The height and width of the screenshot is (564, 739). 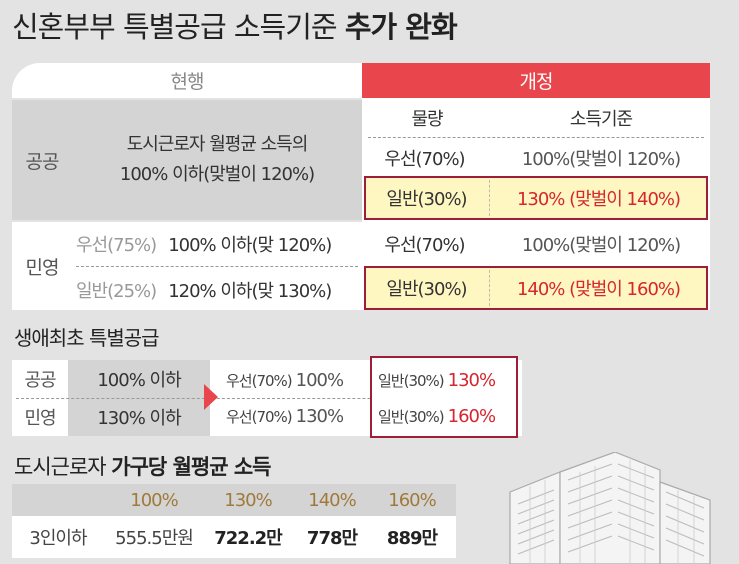 What do you see at coordinates (332, 538) in the screenshot?
I see `income-value-140: 778만` at bounding box center [332, 538].